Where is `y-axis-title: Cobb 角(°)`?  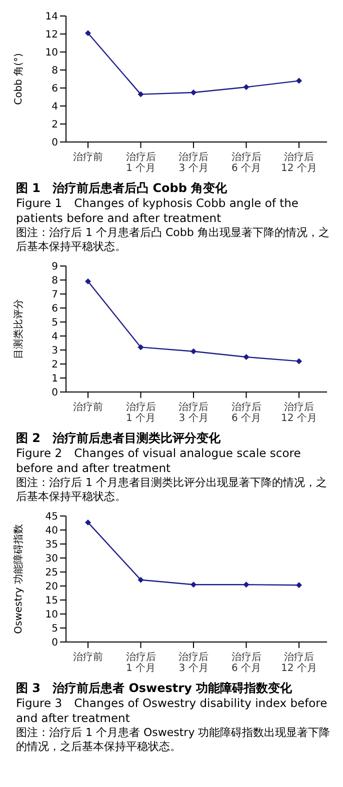 y-axis-title: Cobb 角(°) is located at coordinates (18, 79).